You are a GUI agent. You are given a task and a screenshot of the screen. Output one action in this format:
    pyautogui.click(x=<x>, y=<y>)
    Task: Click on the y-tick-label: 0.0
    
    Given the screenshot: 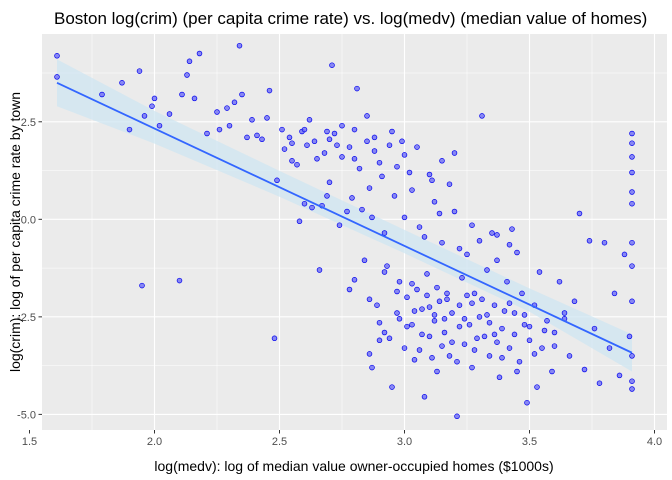 What is the action you would take?
    pyautogui.click(x=28, y=220)
    